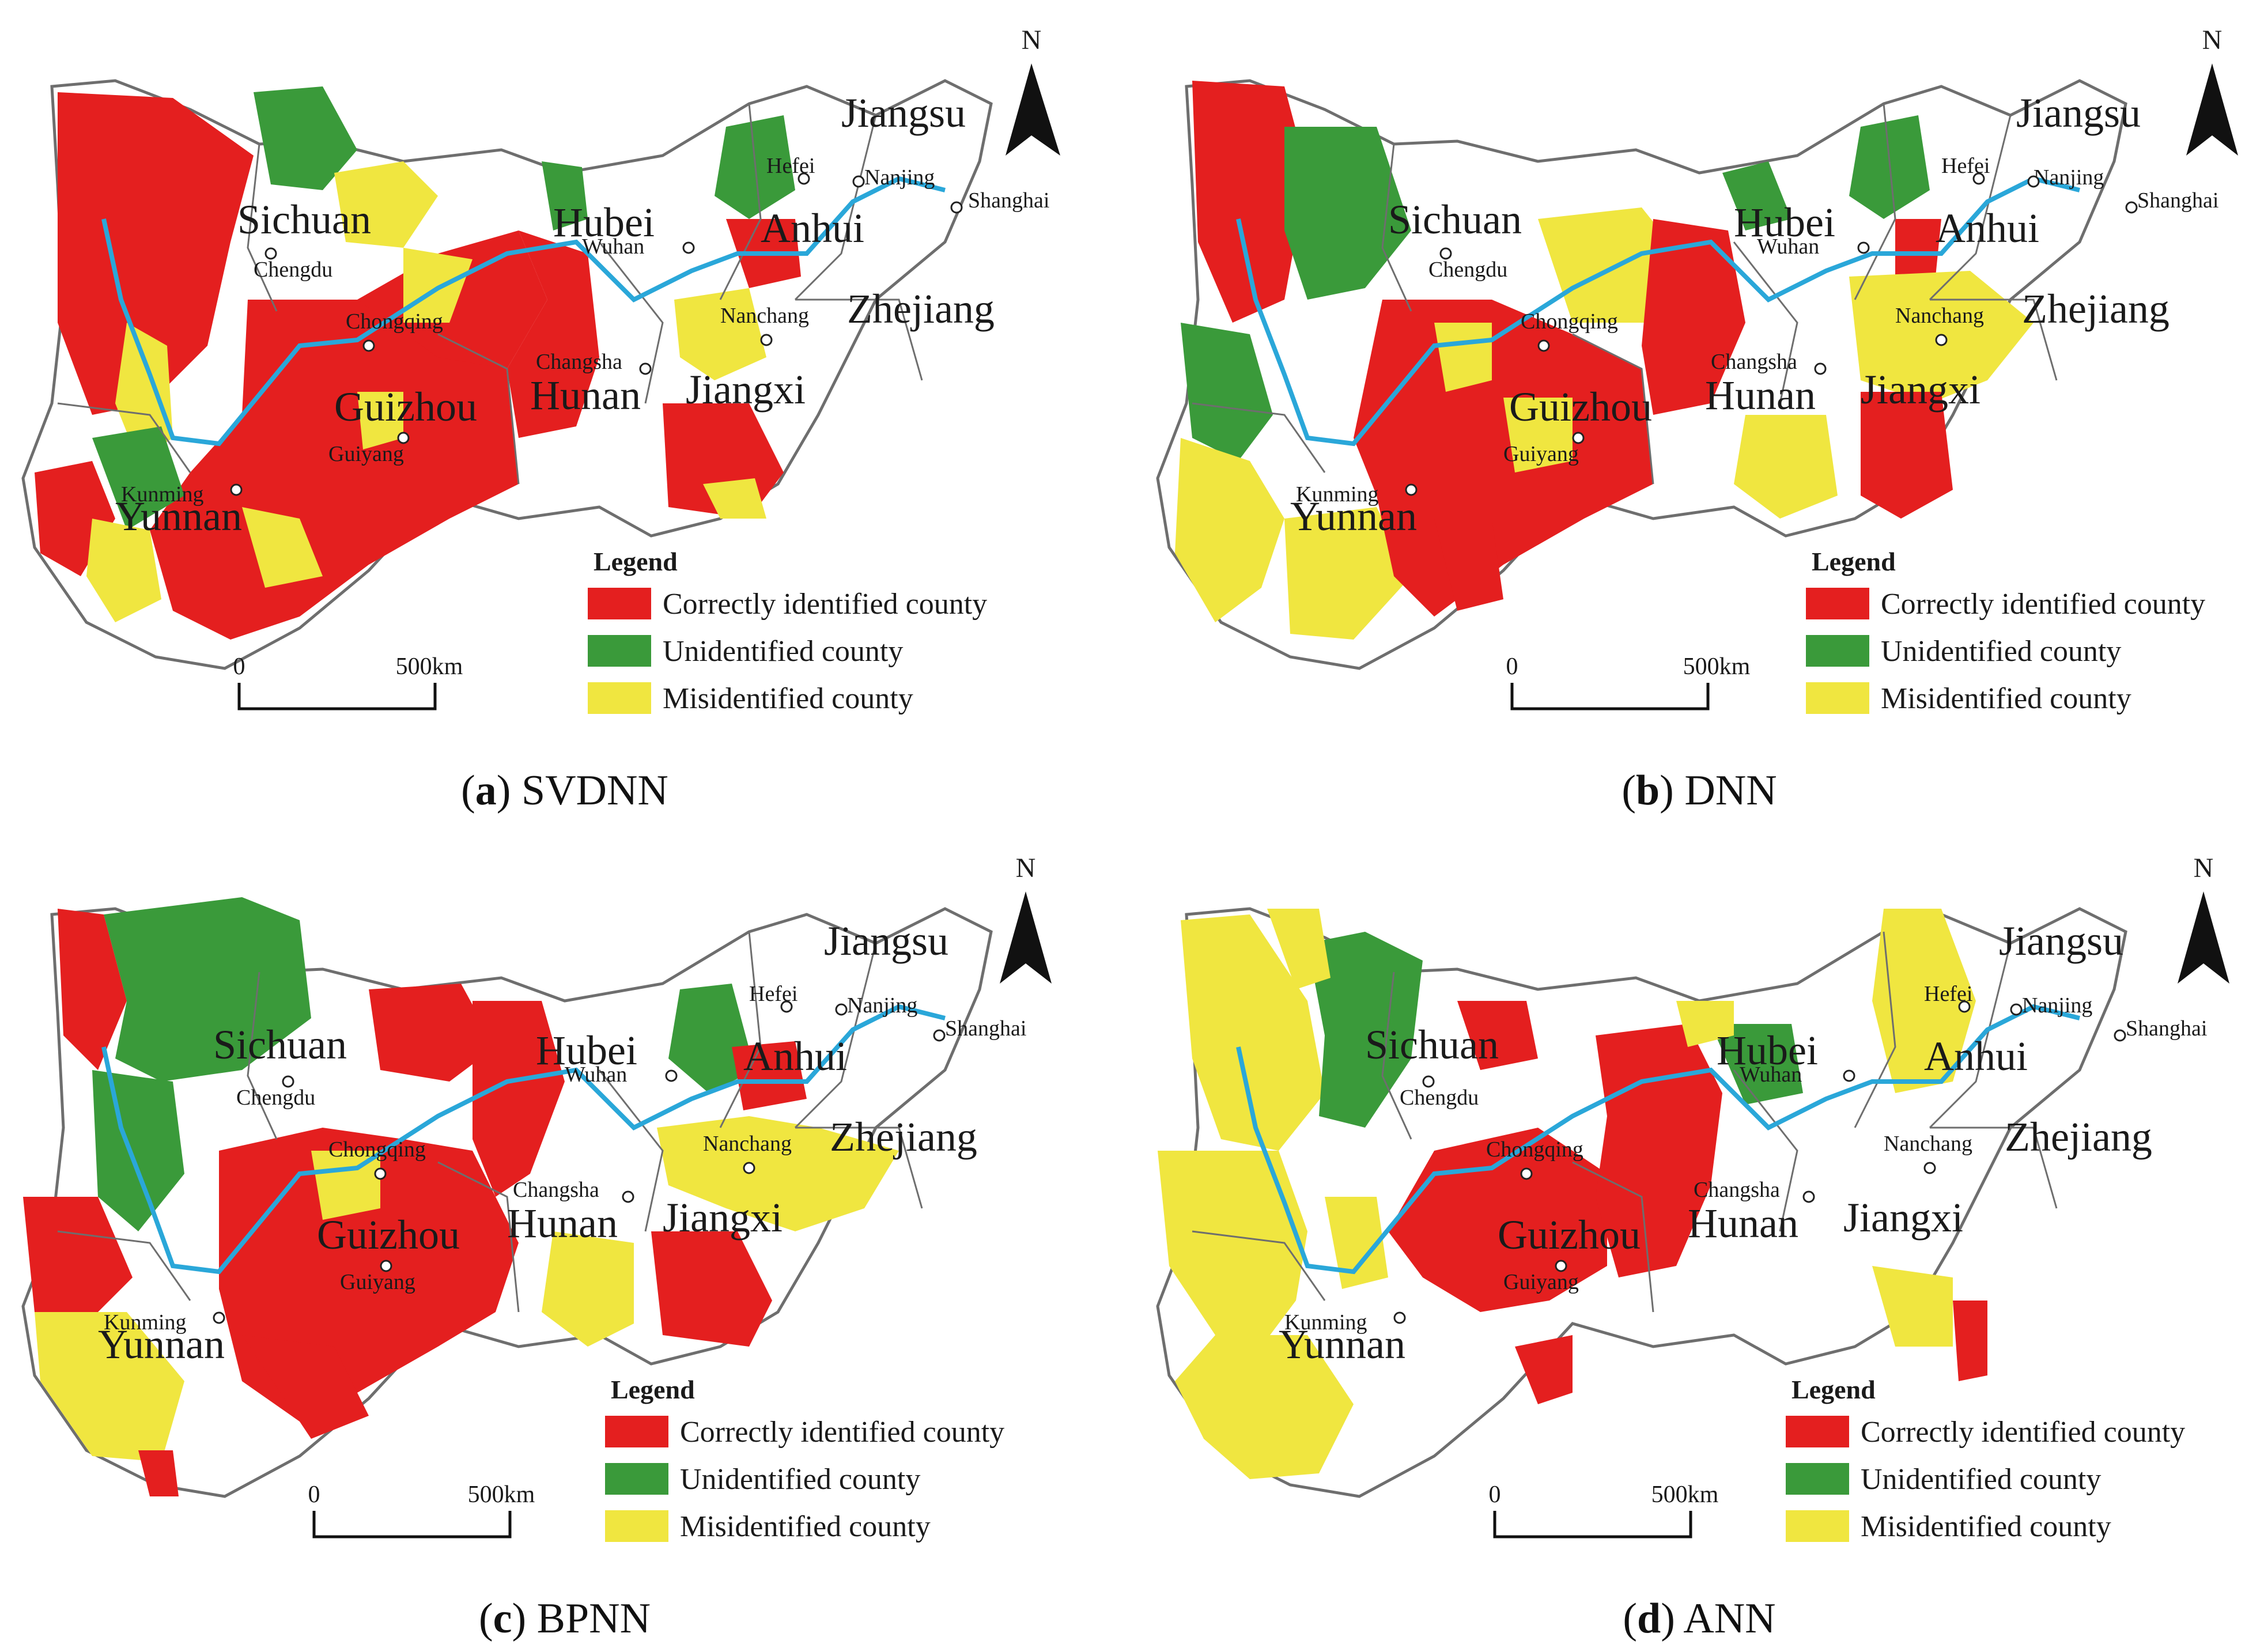  What do you see at coordinates (813, 228) in the screenshot?
I see `label-anhui: Anhui` at bounding box center [813, 228].